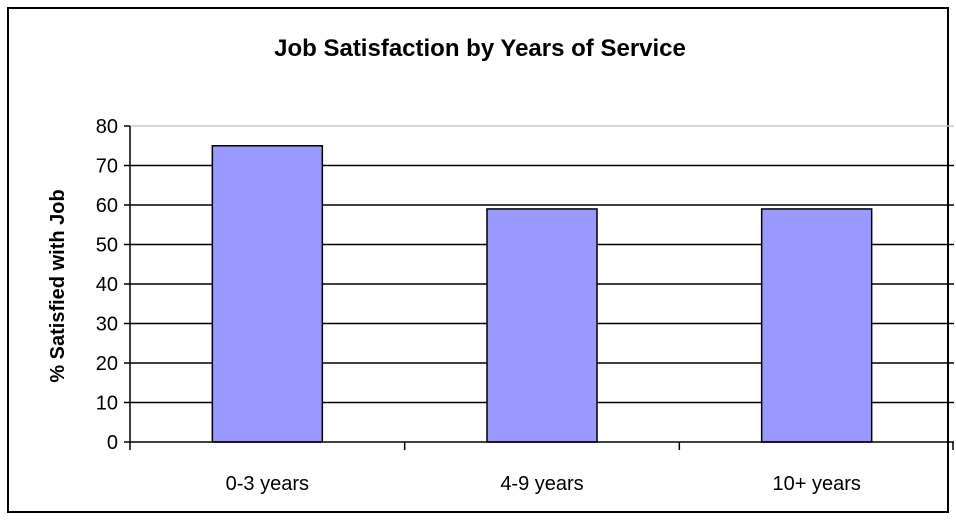 Image resolution: width=956 pixels, height=525 pixels. What do you see at coordinates (107, 246) in the screenshot?
I see `y-tick-label: 50` at bounding box center [107, 246].